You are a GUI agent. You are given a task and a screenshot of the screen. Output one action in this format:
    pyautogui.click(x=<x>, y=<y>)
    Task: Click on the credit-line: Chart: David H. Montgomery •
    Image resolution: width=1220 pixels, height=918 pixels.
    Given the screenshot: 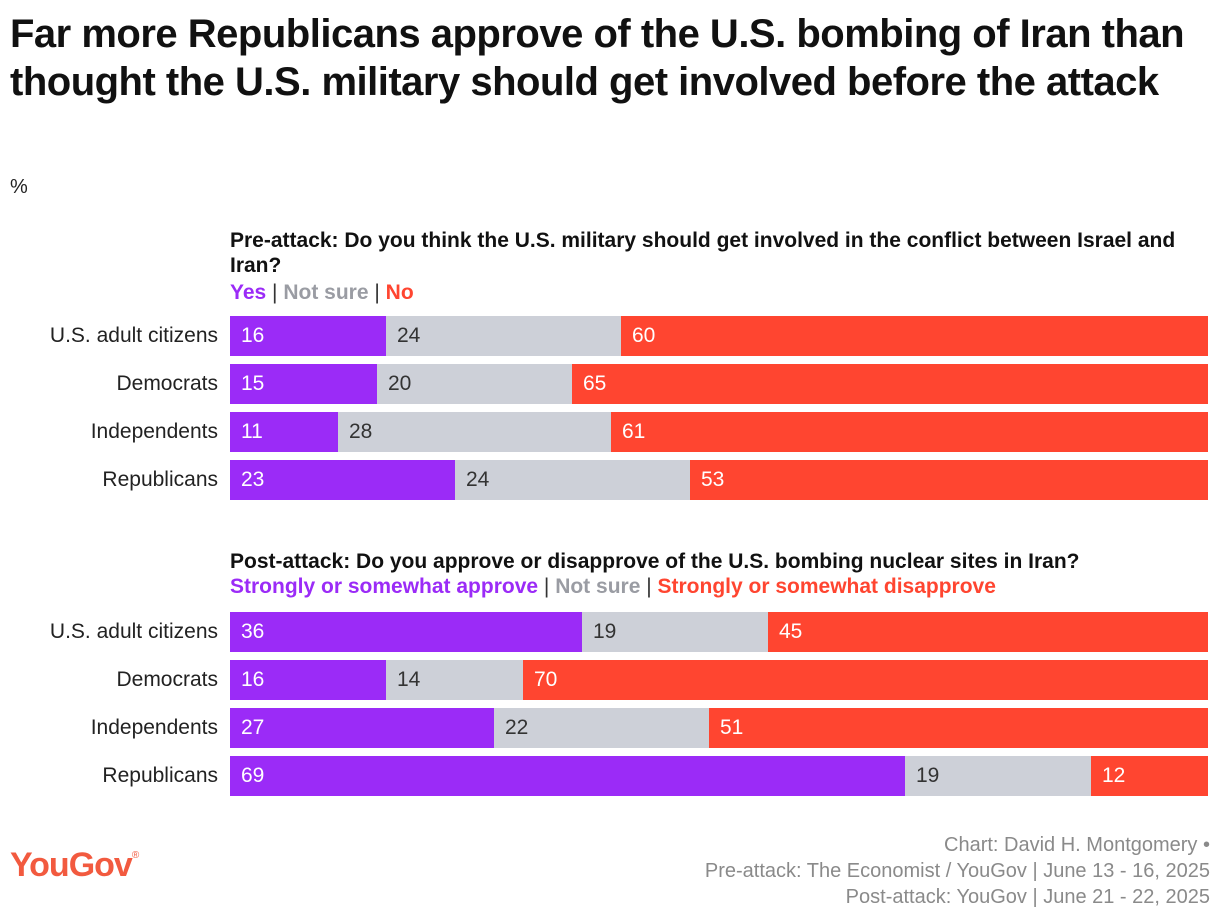 What is the action you would take?
    pyautogui.click(x=1077, y=845)
    